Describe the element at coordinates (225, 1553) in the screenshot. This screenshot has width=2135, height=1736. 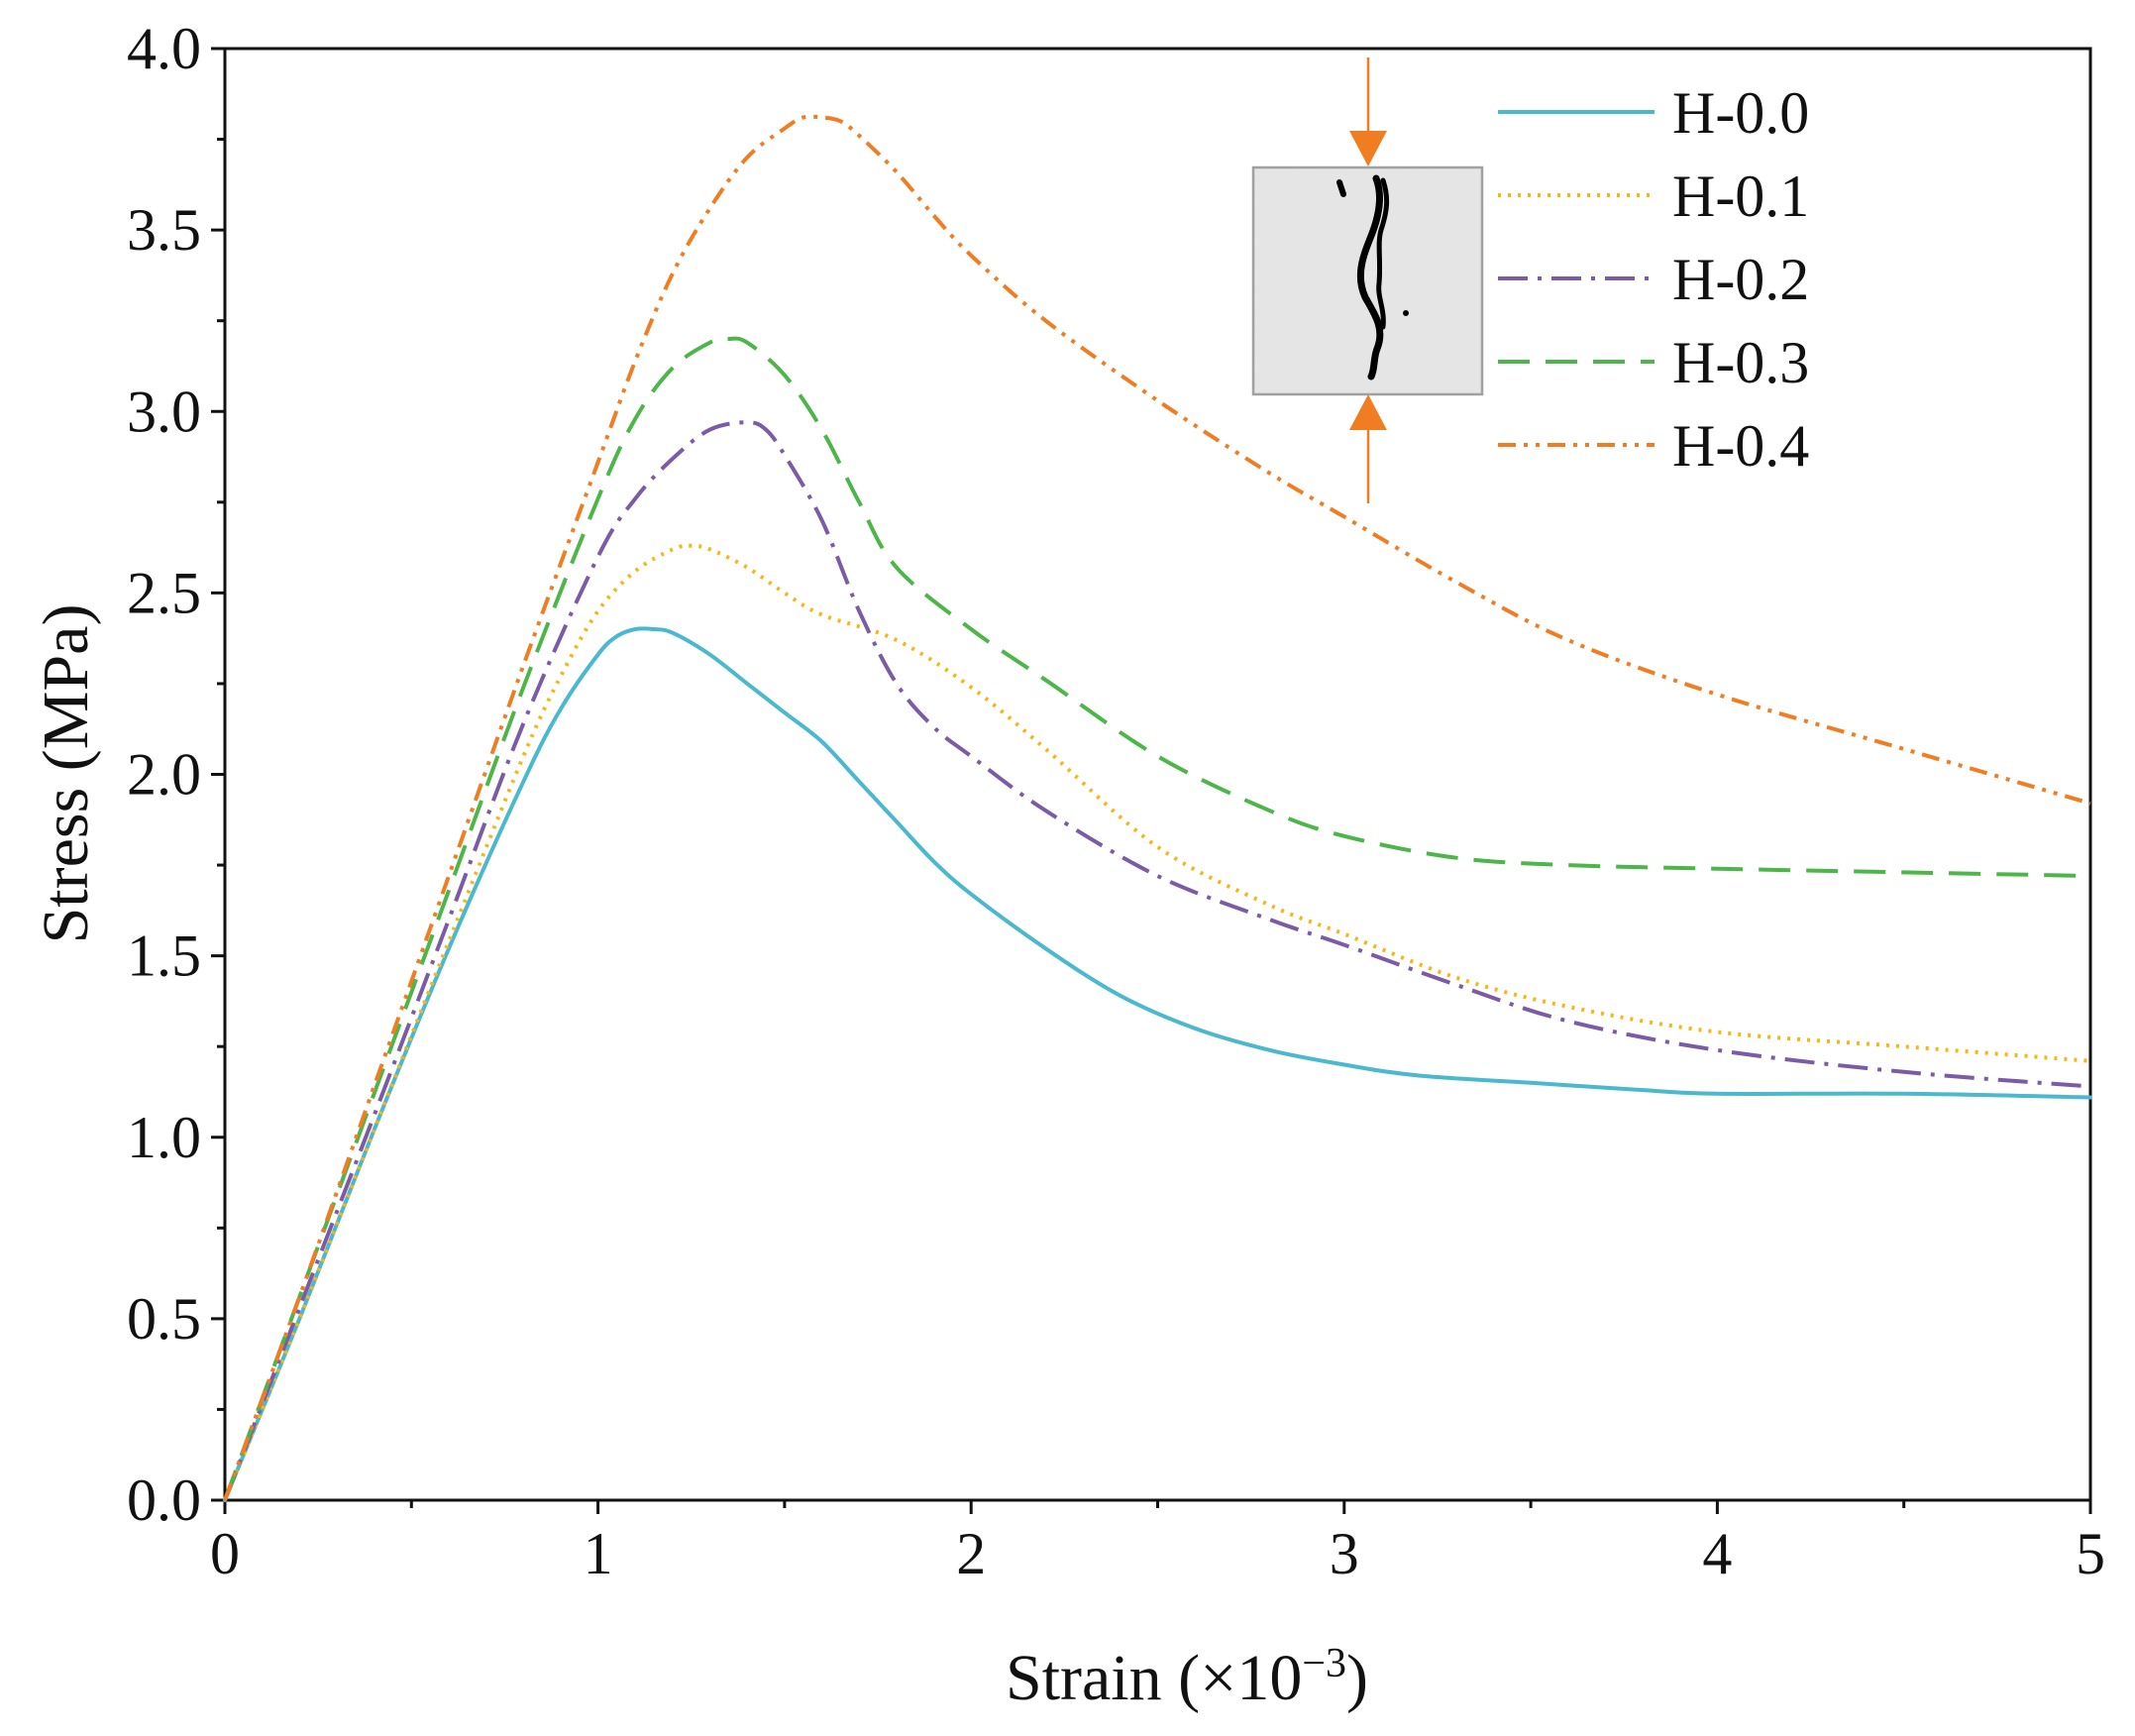
I see `x-tick-label: 0` at that location.